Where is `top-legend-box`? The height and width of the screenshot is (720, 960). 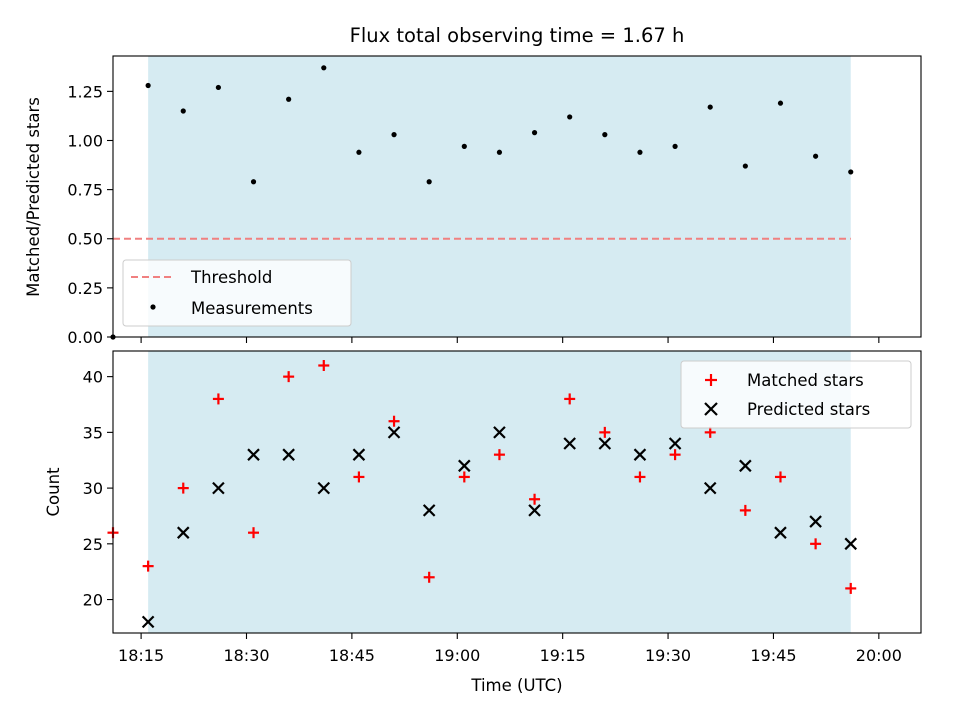
top-legend-box is located at coordinates (237, 293).